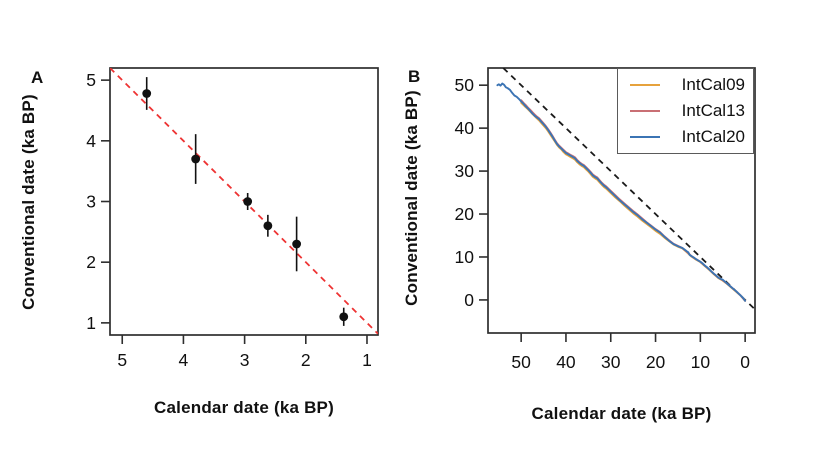 The width and height of the screenshot is (840, 458). What do you see at coordinates (469, 300) in the screenshot?
I see `y-tick-label: 0` at bounding box center [469, 300].